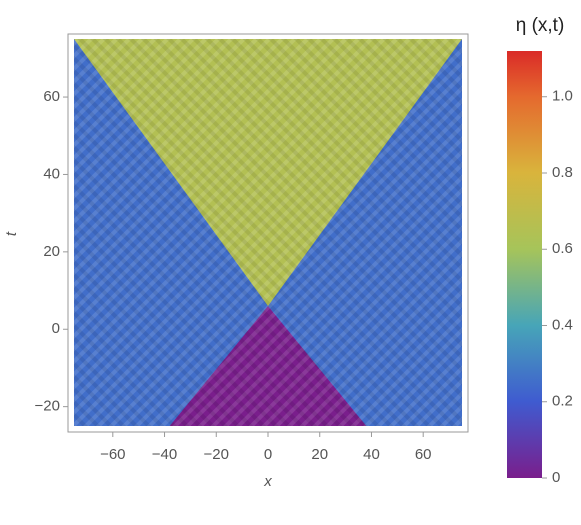  What do you see at coordinates (56, 328) in the screenshot?
I see `y-tick-label: 0` at bounding box center [56, 328].